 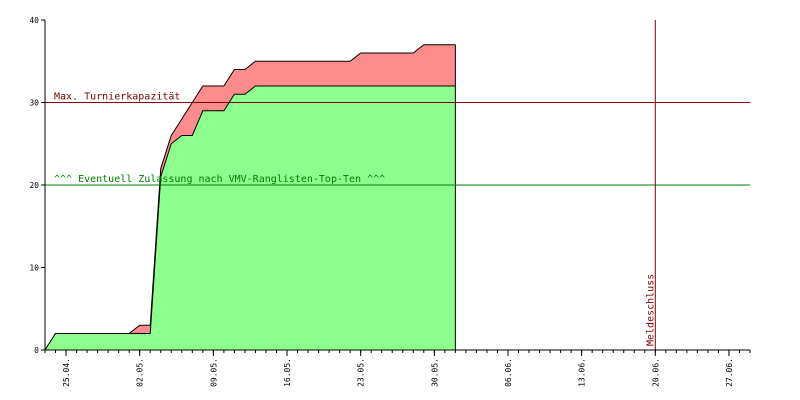 What do you see at coordinates (508, 372) in the screenshot?
I see `x-tick-label: 06.06.` at bounding box center [508, 372].